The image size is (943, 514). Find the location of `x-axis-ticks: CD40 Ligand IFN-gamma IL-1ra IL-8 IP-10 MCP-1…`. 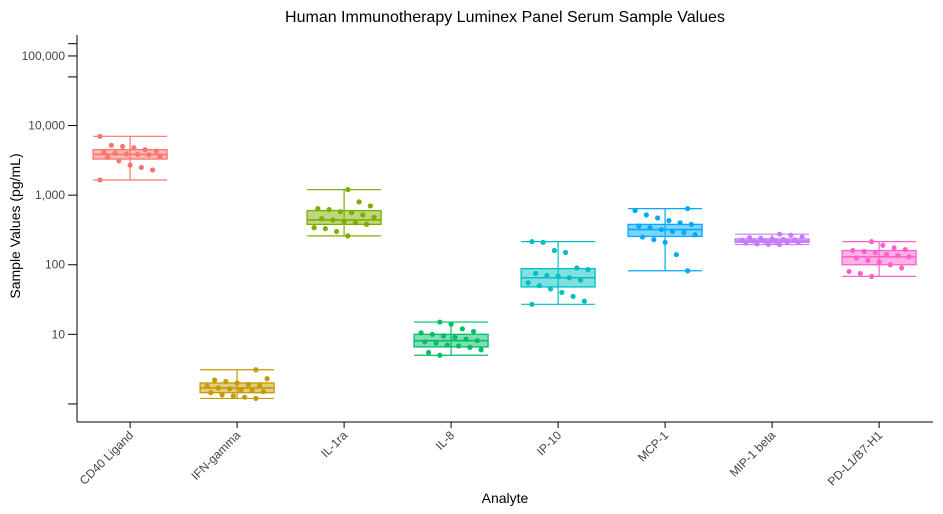

x-axis-ticks: CD40 Ligand IFN-gamma IL-1ra IL-8 IP-10 MCP-1… is located at coordinates (481, 455).